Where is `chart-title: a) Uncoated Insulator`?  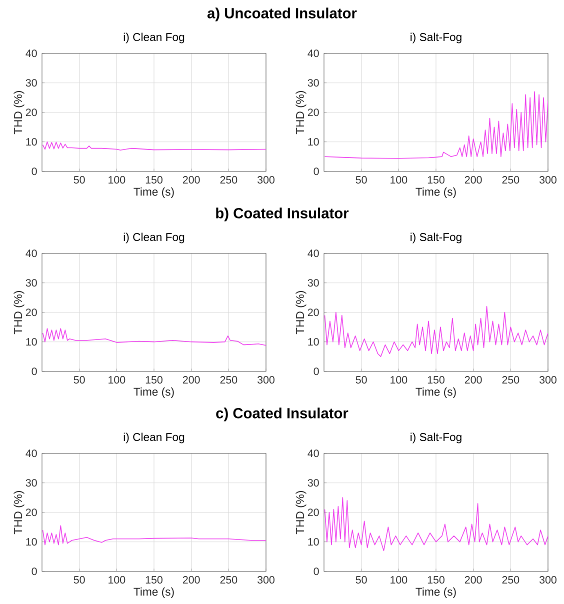 chart-title: a) Uncoated Insulator is located at coordinates (282, 15).